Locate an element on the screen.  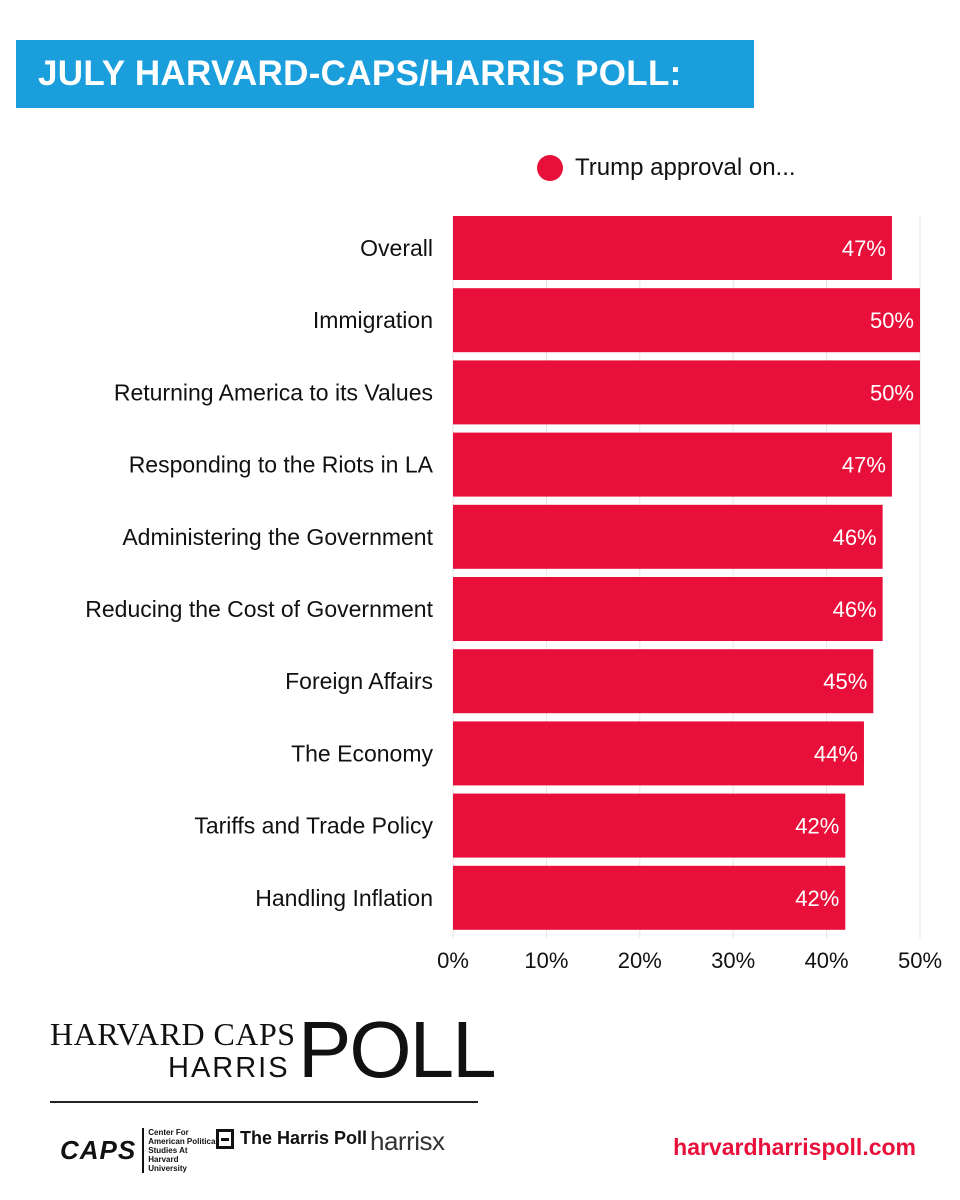
tick-label-2: 20% is located at coordinates (640, 960).